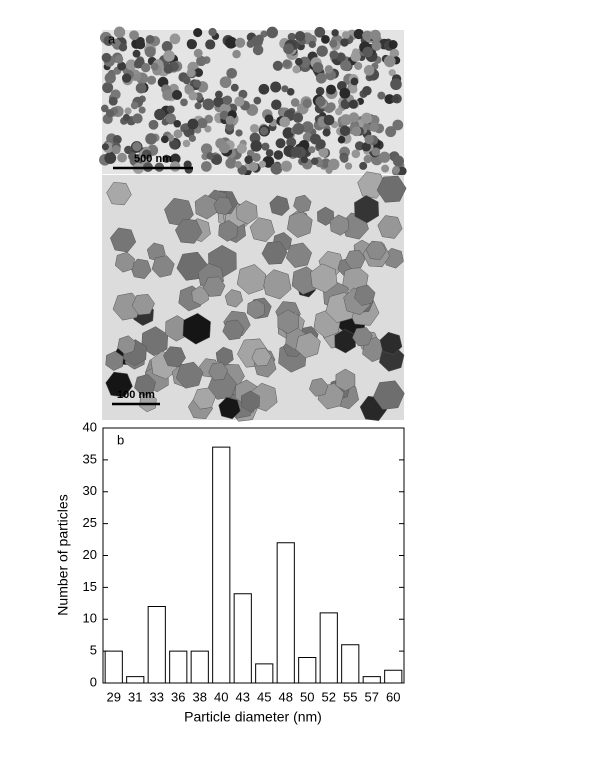 Image resolution: width=590 pixels, height=763 pixels. What do you see at coordinates (136, 395) in the screenshot?
I see `scale-bar-label: 100 nm` at bounding box center [136, 395].